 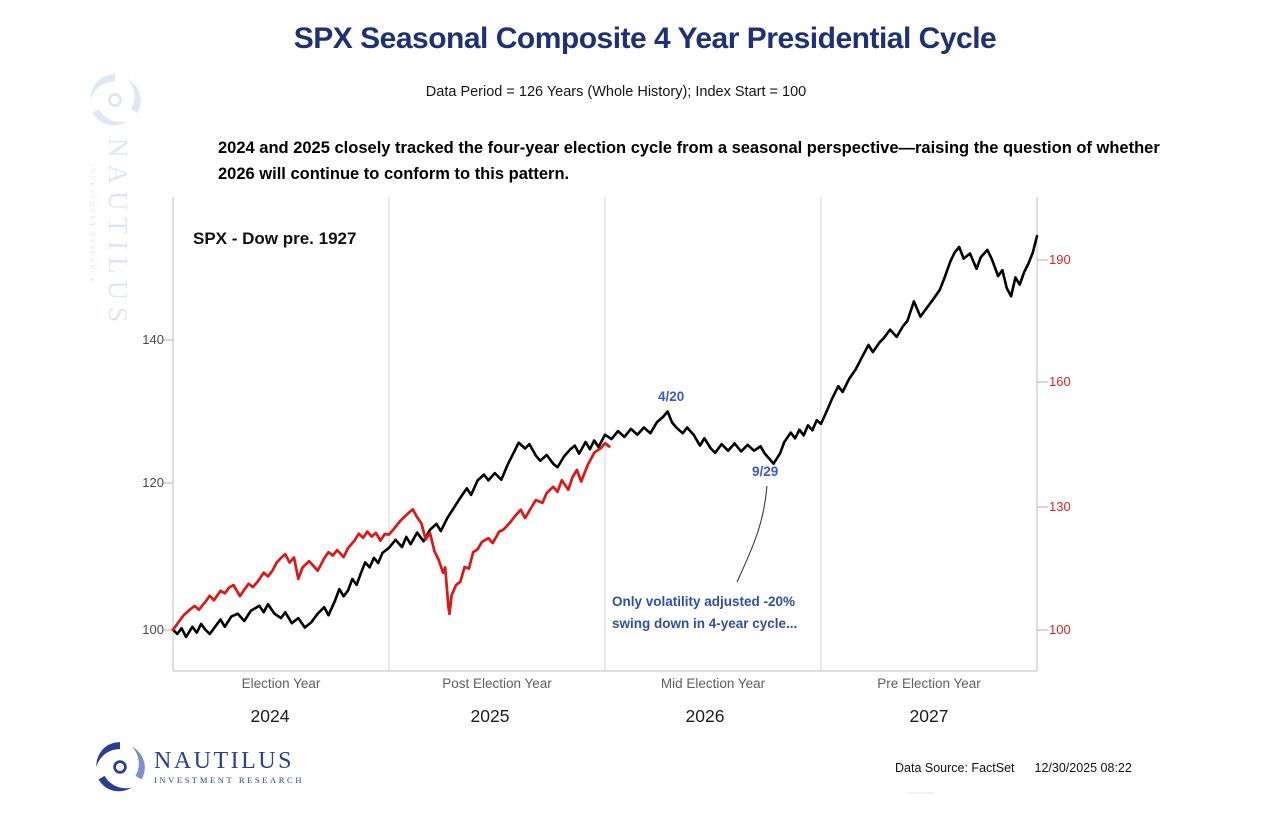 I want to click on xsection-mid-election-year: Mid Election Year, so click(x=713, y=683).